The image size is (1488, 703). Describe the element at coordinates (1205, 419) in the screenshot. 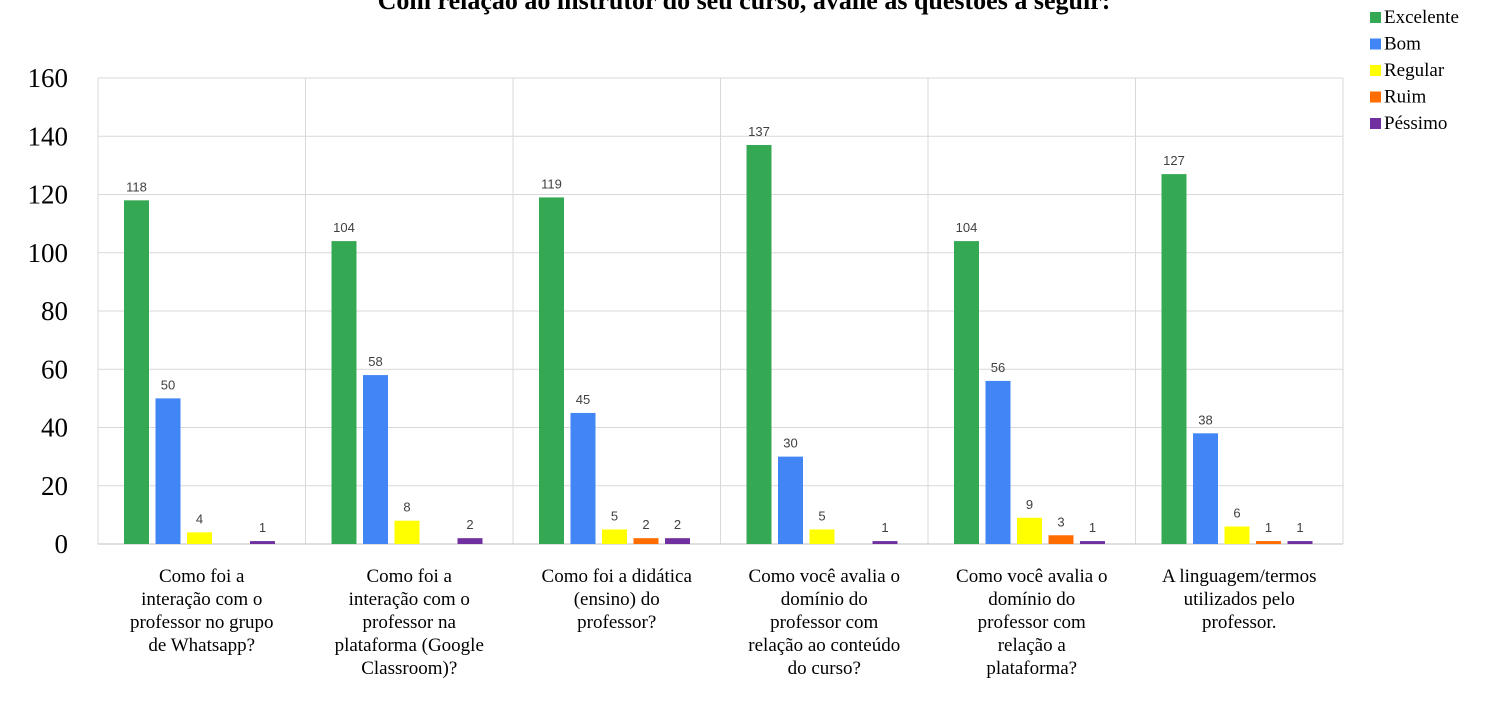

I see `data-label: 38` at that location.